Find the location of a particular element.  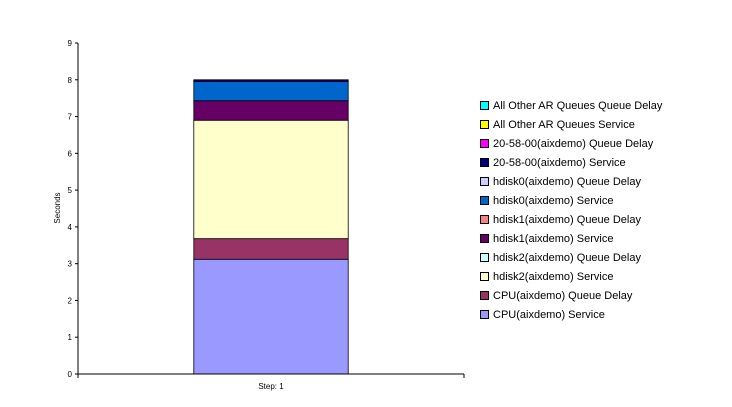

y-tick-label: 4 is located at coordinates (70, 227).